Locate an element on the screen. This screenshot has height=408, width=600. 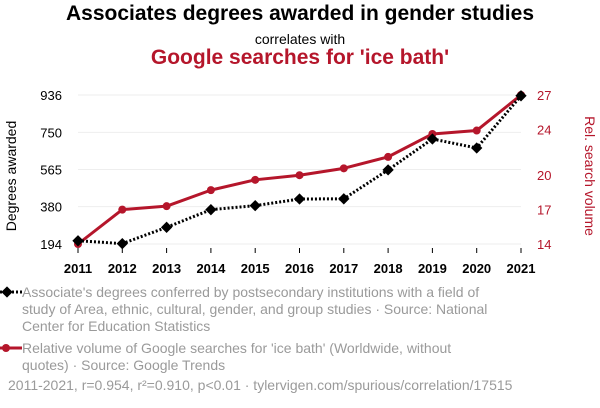
x-tick-label: 2014 is located at coordinates (211, 268).